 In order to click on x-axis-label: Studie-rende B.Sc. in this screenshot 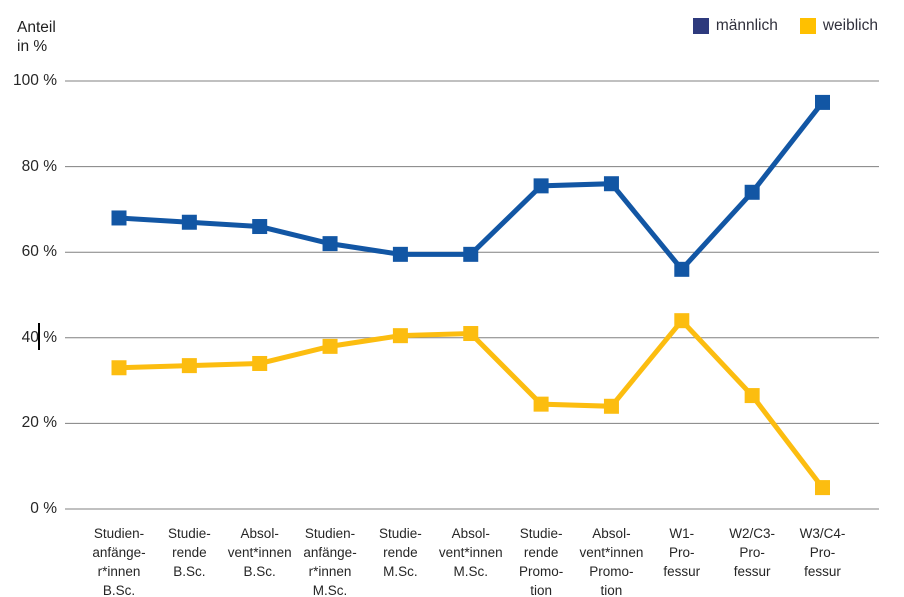, I will do `click(189, 552)`.